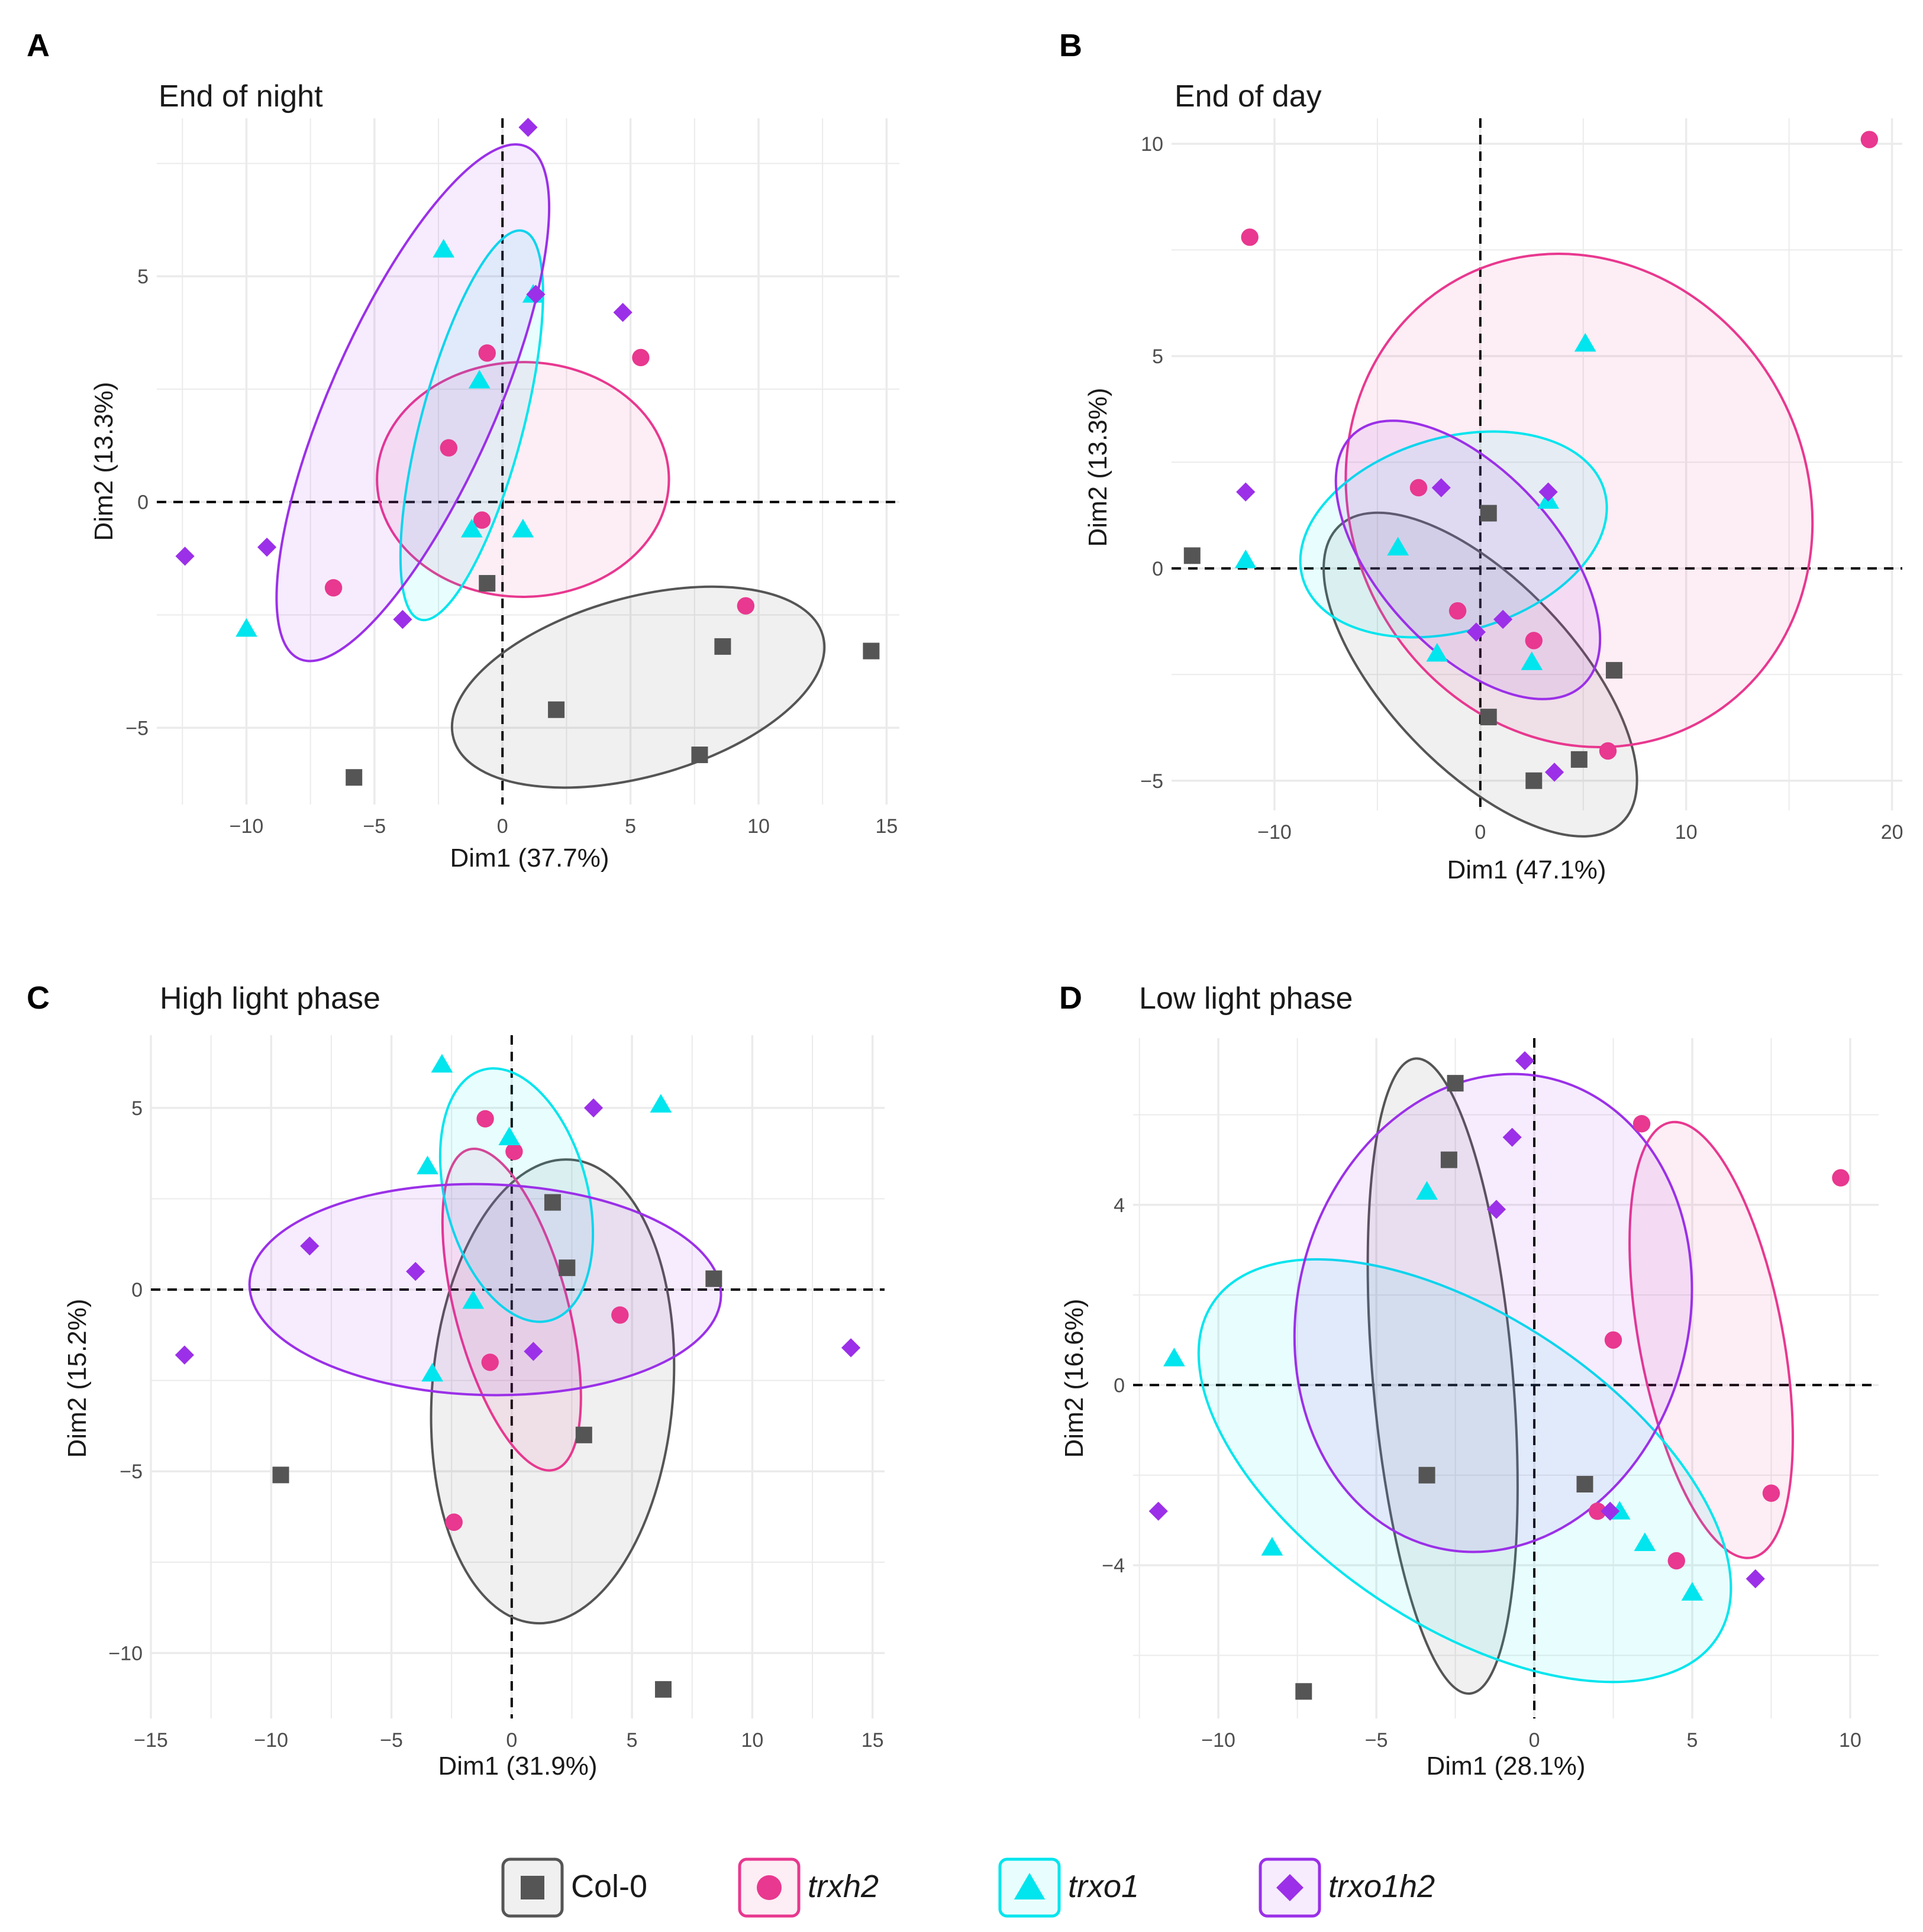 The width and height of the screenshot is (1923, 1932). Describe the element at coordinates (1119, 1205) in the screenshot. I see `y-tick-label: 4` at that location.